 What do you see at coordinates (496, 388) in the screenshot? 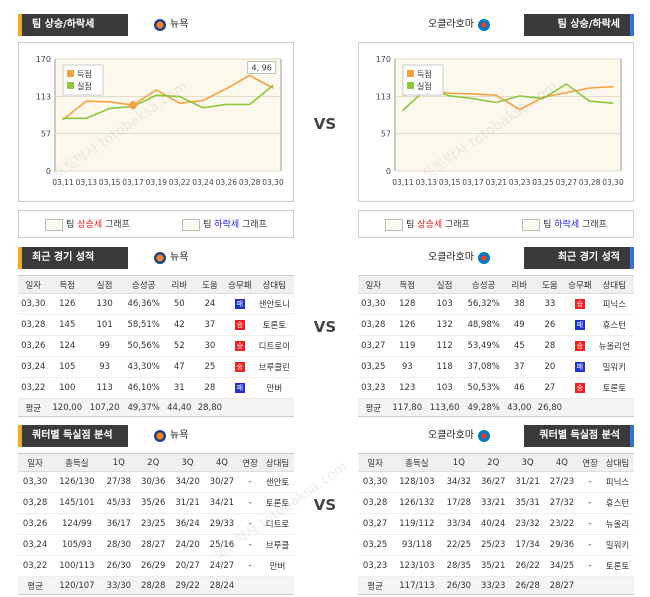
I see `table-row: 03,23 123 103 50,53% 46 27 승 토론토` at bounding box center [496, 388].